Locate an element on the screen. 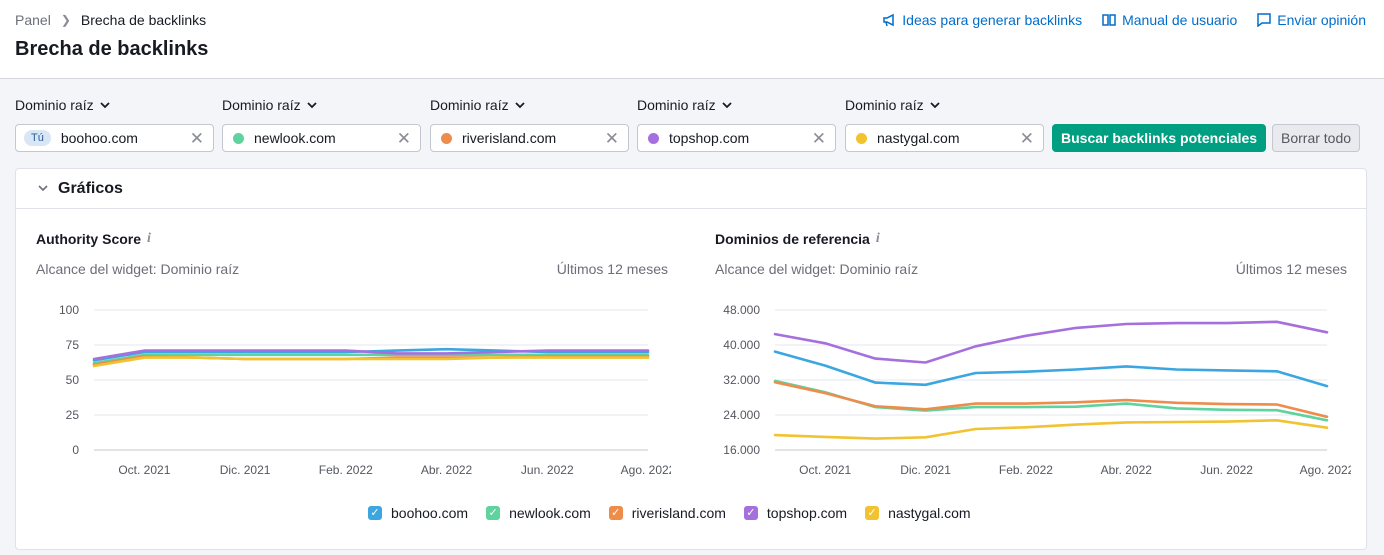 This screenshot has height=555, width=1384. breadcrumb-home-link: Panel is located at coordinates (33, 20).